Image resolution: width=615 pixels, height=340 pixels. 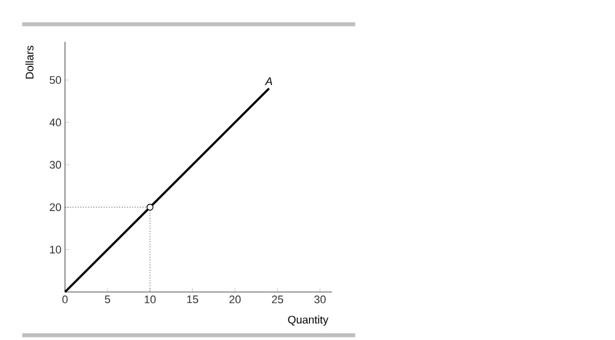 What do you see at coordinates (107, 300) in the screenshot?
I see `x-tick-label: 5` at bounding box center [107, 300].